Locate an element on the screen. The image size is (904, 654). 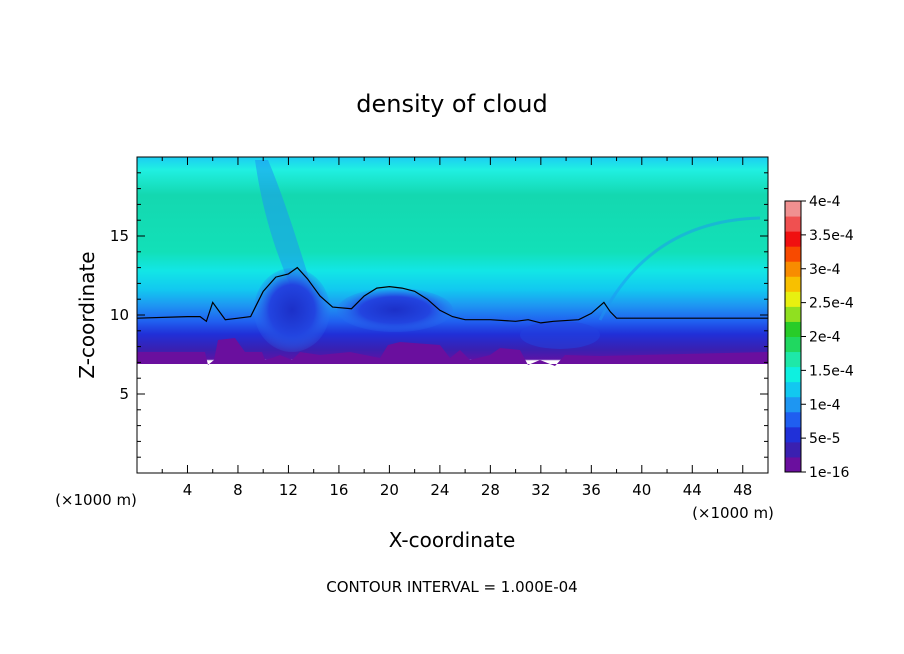
y-tick-label: 10 is located at coordinates (119, 315).